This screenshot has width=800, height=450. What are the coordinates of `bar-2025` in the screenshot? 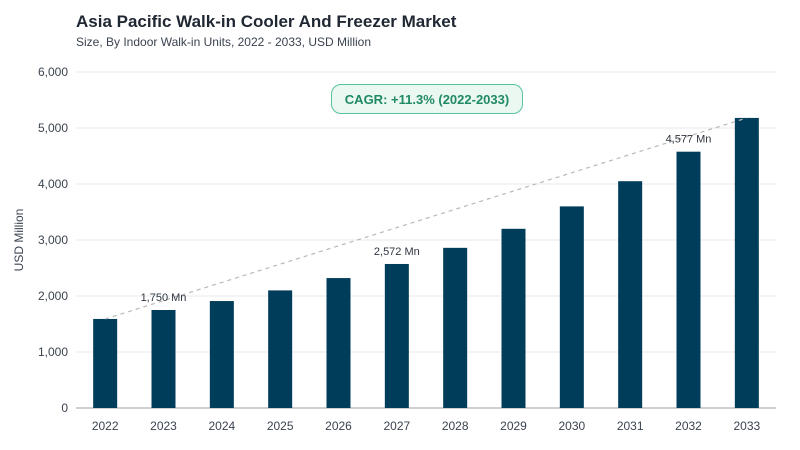 It's located at (280, 349).